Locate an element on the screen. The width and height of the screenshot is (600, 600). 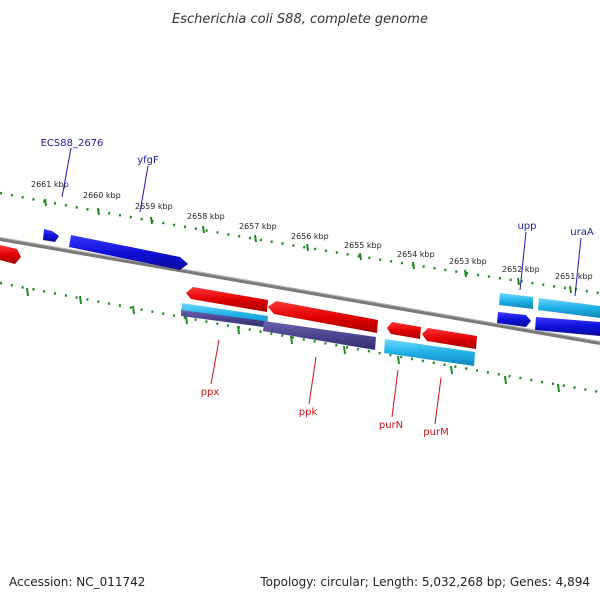
gene-feature-uraA is located at coordinates (569, 308).